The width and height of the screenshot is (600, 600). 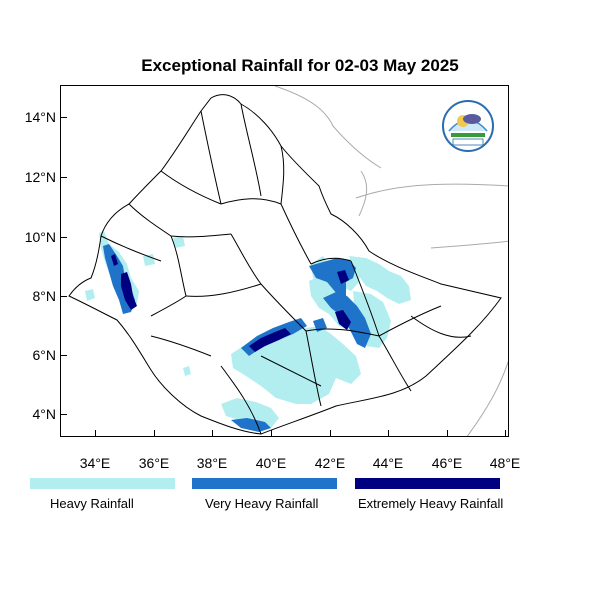 I want to click on legend-label-heavy: Heavy Rainfall, so click(x=92, y=503).